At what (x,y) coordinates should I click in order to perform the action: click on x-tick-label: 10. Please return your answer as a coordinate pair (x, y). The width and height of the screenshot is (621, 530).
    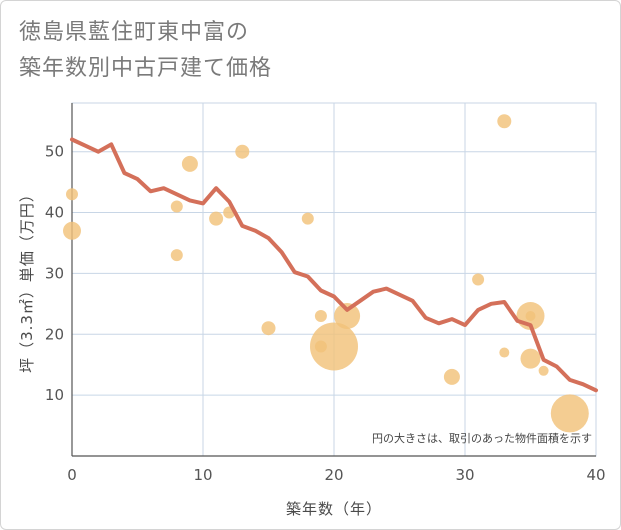
    Looking at the image, I should click on (202, 475).